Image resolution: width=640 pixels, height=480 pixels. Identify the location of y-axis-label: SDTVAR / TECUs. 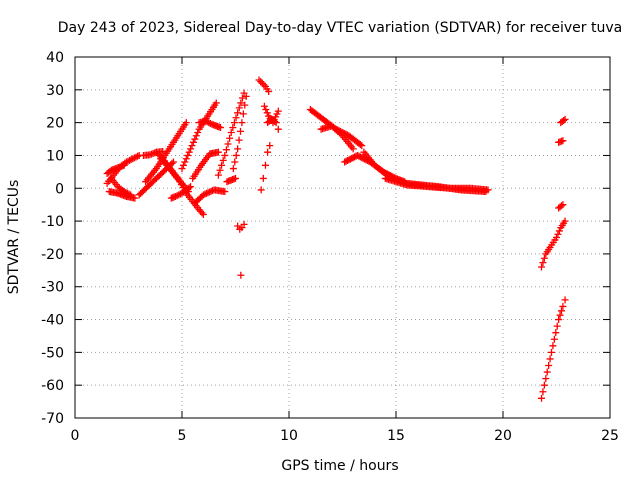
(14, 237).